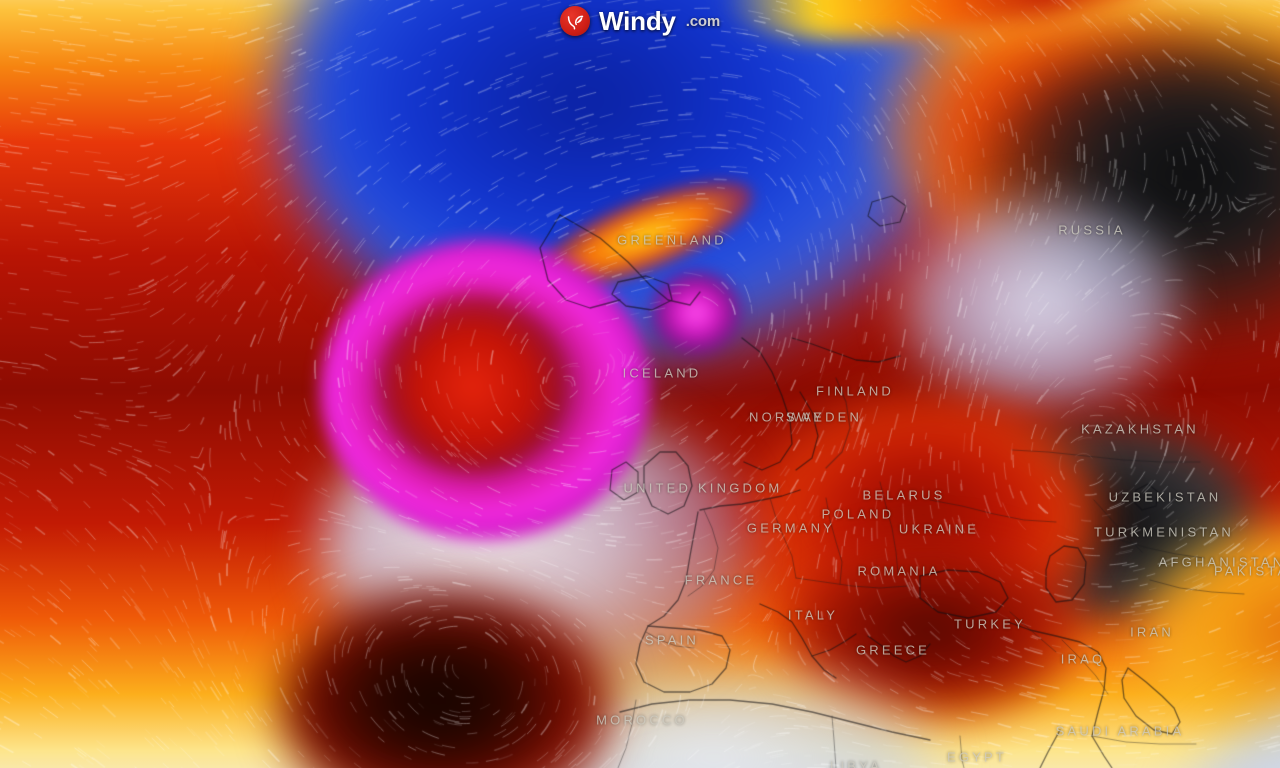 The height and width of the screenshot is (768, 1280). I want to click on brand-name: Windy, so click(637, 21).